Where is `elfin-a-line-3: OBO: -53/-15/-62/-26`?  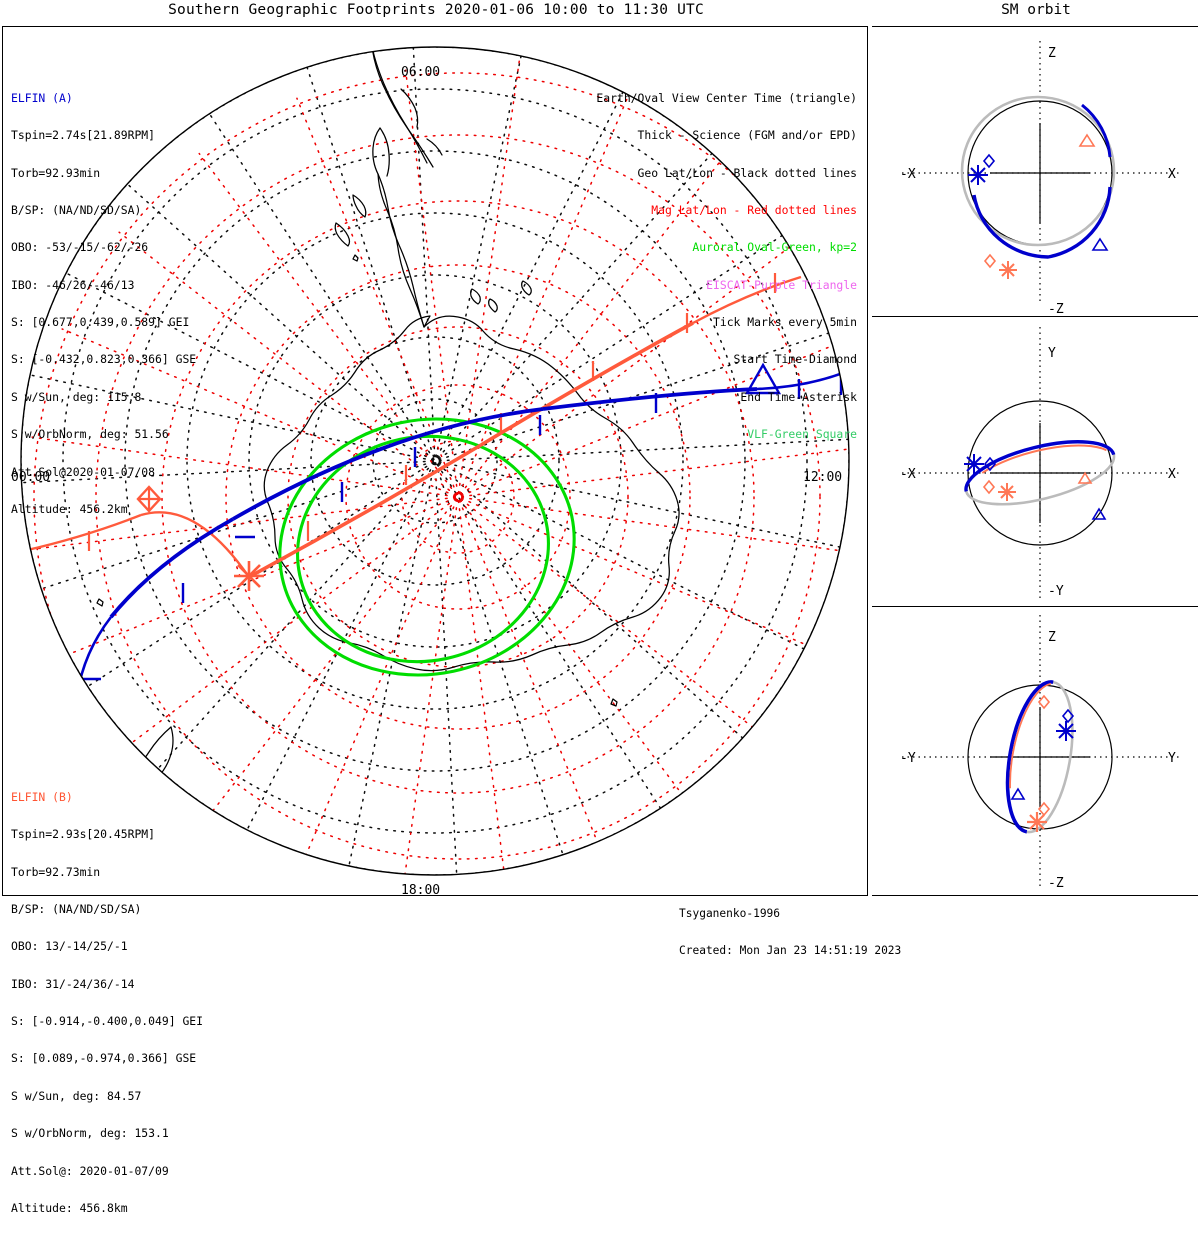
elfin-a-line-3: OBO: -53/-15/-62/-26 is located at coordinates (80, 247).